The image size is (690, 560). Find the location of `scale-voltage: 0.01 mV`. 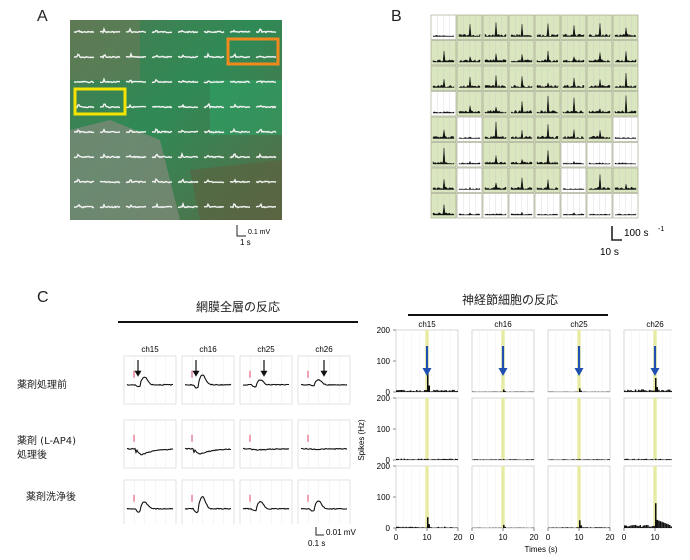

scale-voltage: 0.01 mV is located at coordinates (341, 532).